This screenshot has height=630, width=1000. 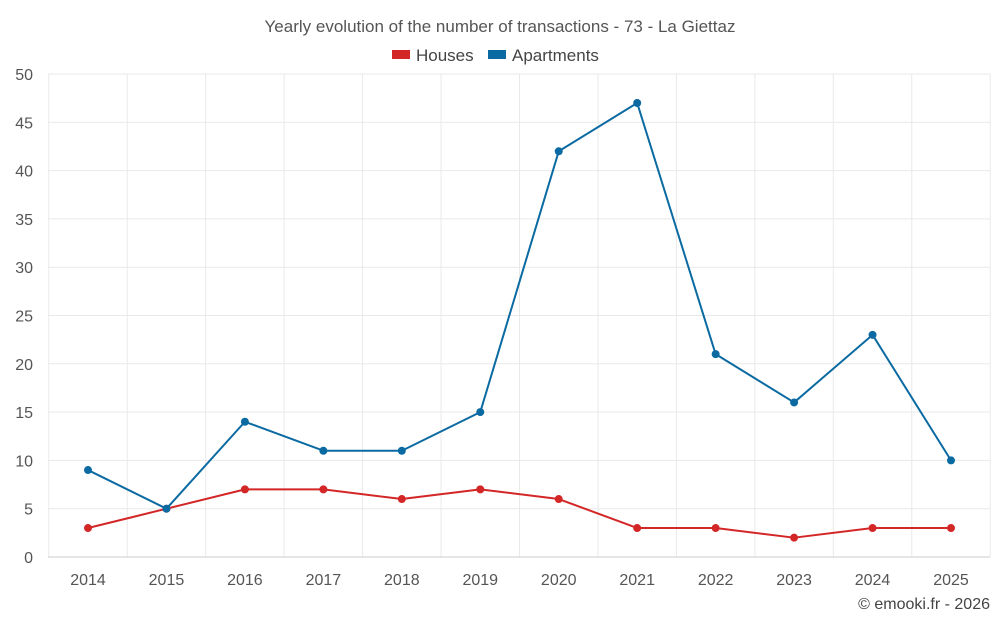 What do you see at coordinates (401, 54) in the screenshot?
I see `legend-swatch-houses` at bounding box center [401, 54].